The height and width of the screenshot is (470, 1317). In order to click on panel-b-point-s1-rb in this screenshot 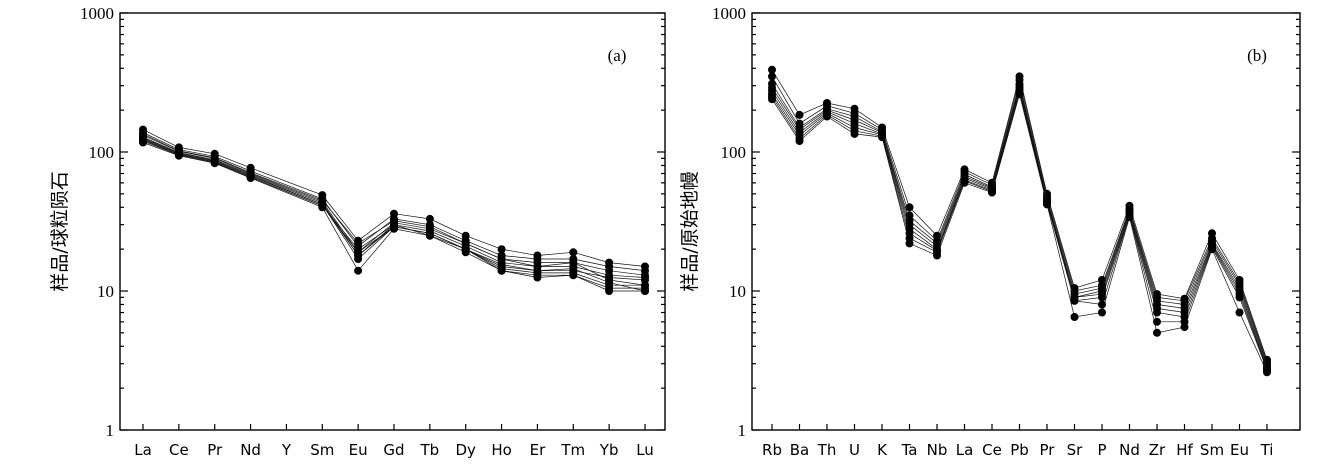, I will do `click(772, 69)`.